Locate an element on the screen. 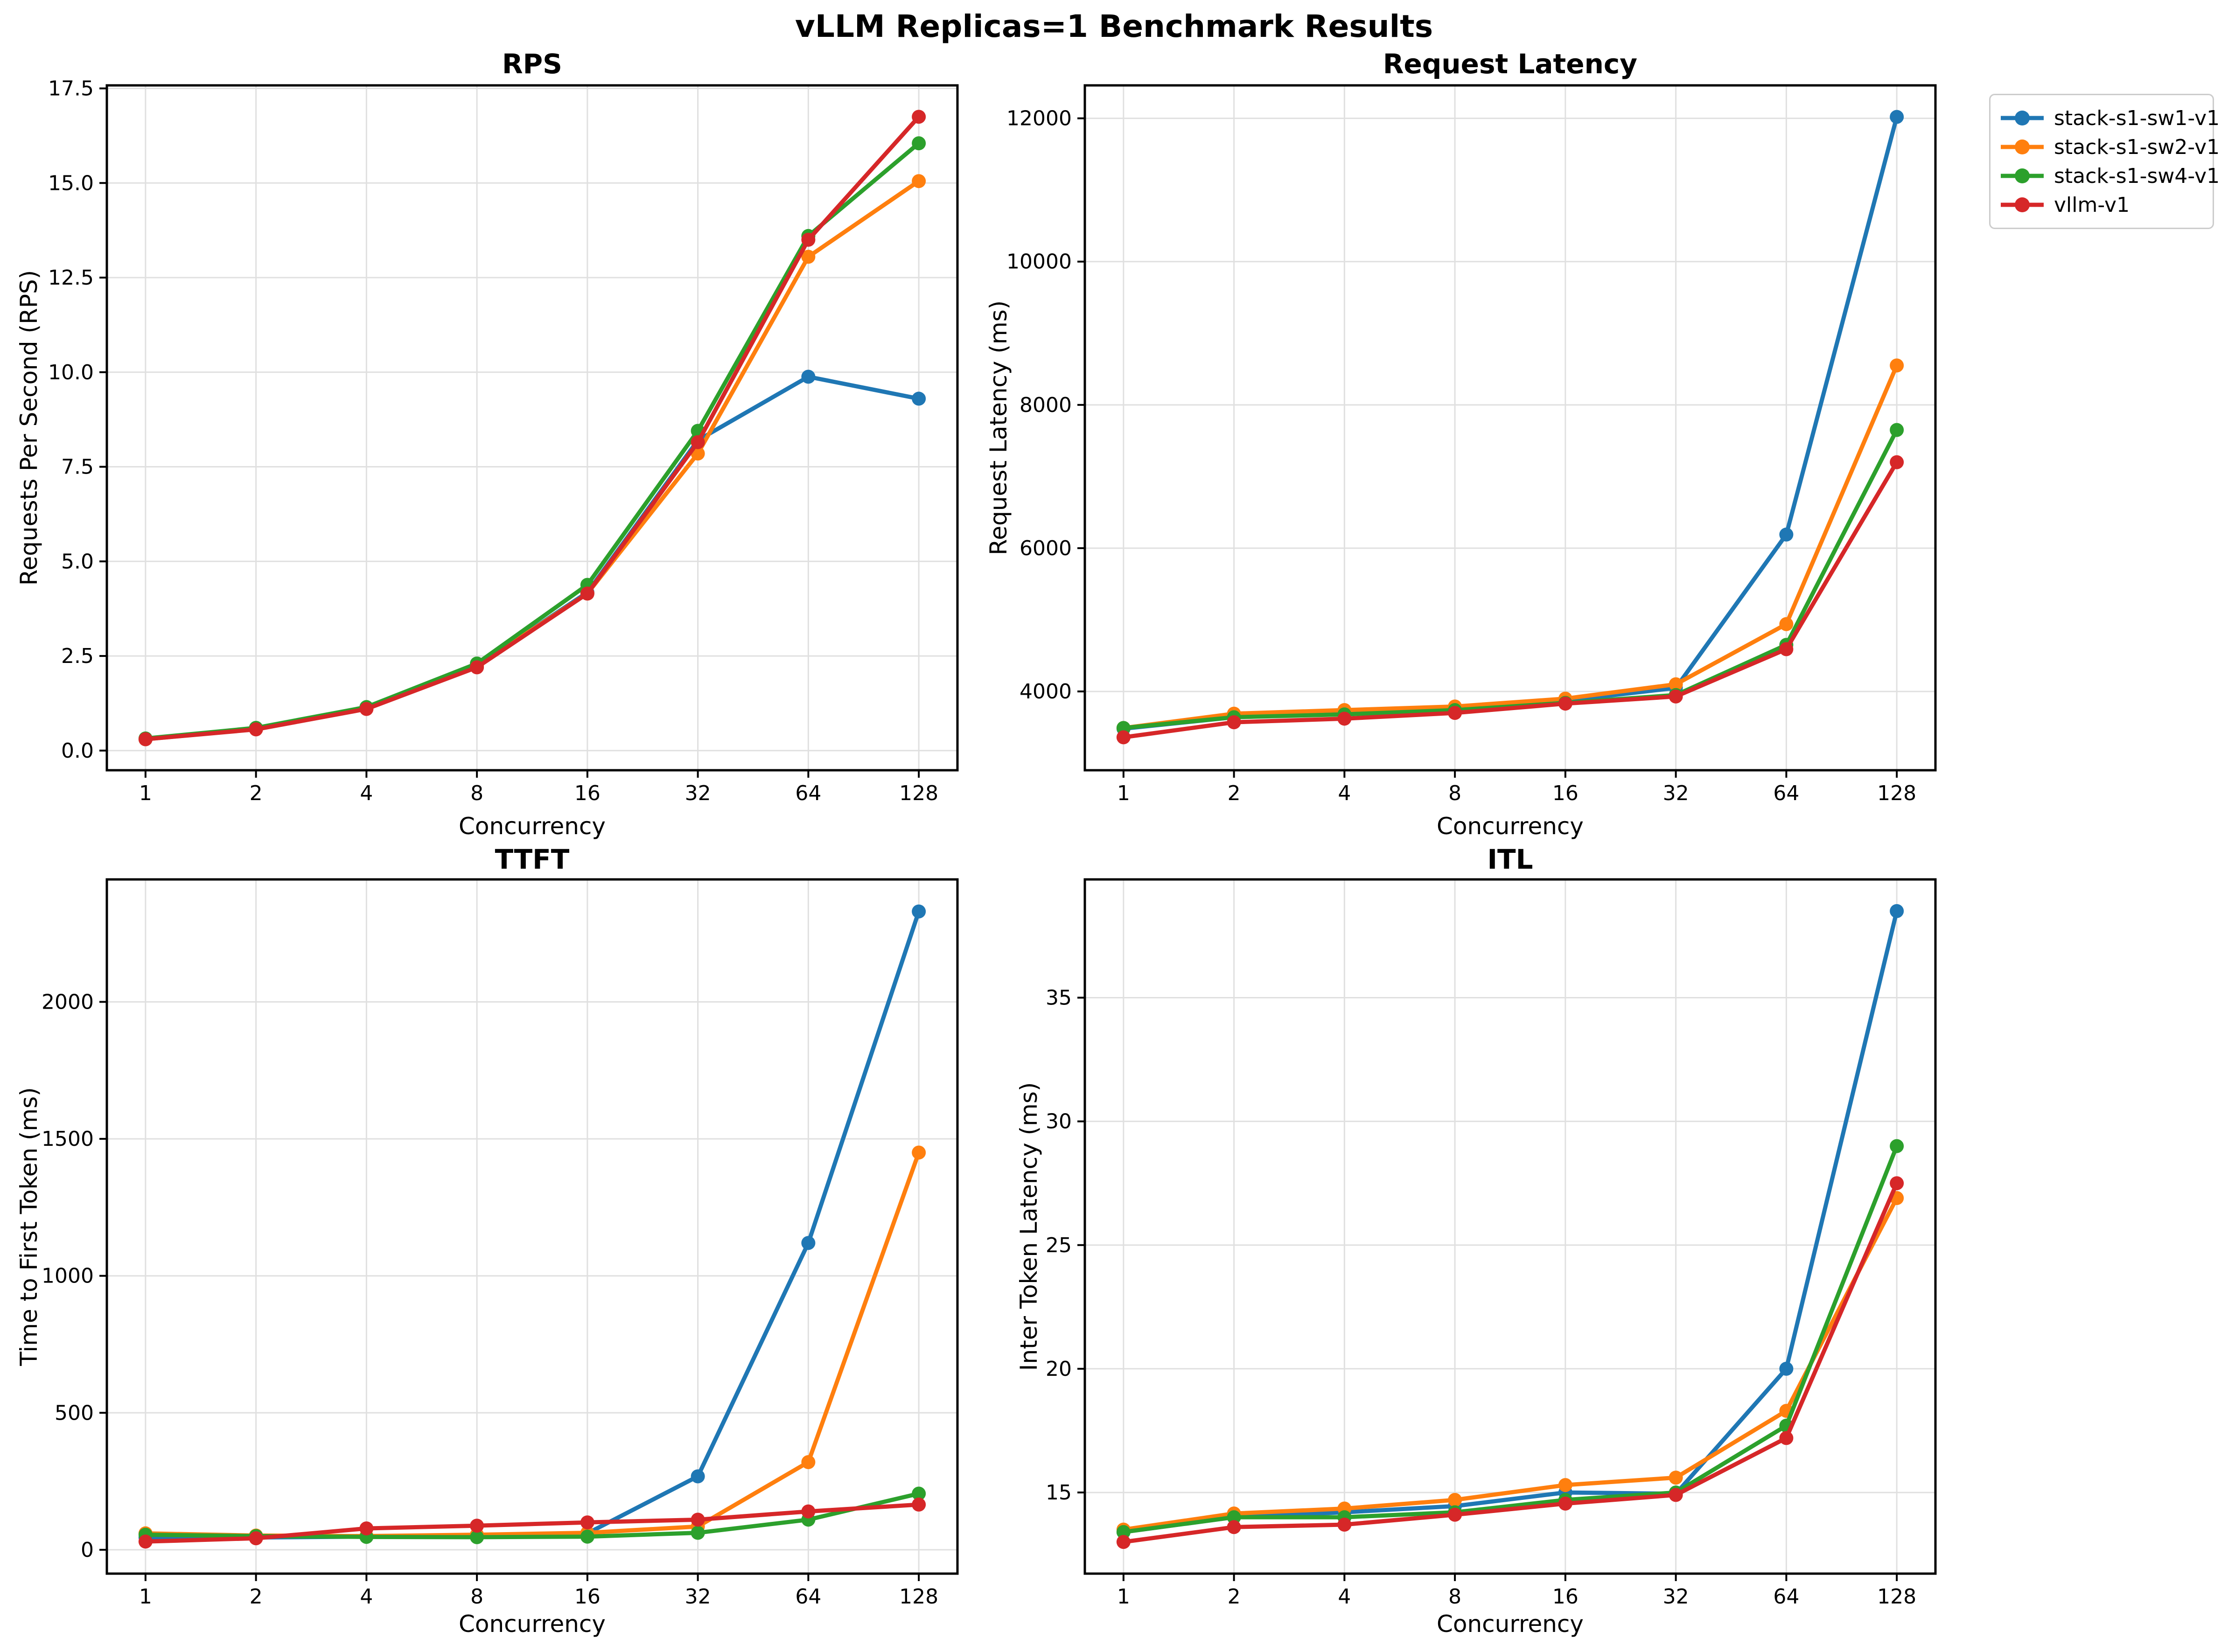  svg-text: 15 is located at coordinates (1059, 1493).